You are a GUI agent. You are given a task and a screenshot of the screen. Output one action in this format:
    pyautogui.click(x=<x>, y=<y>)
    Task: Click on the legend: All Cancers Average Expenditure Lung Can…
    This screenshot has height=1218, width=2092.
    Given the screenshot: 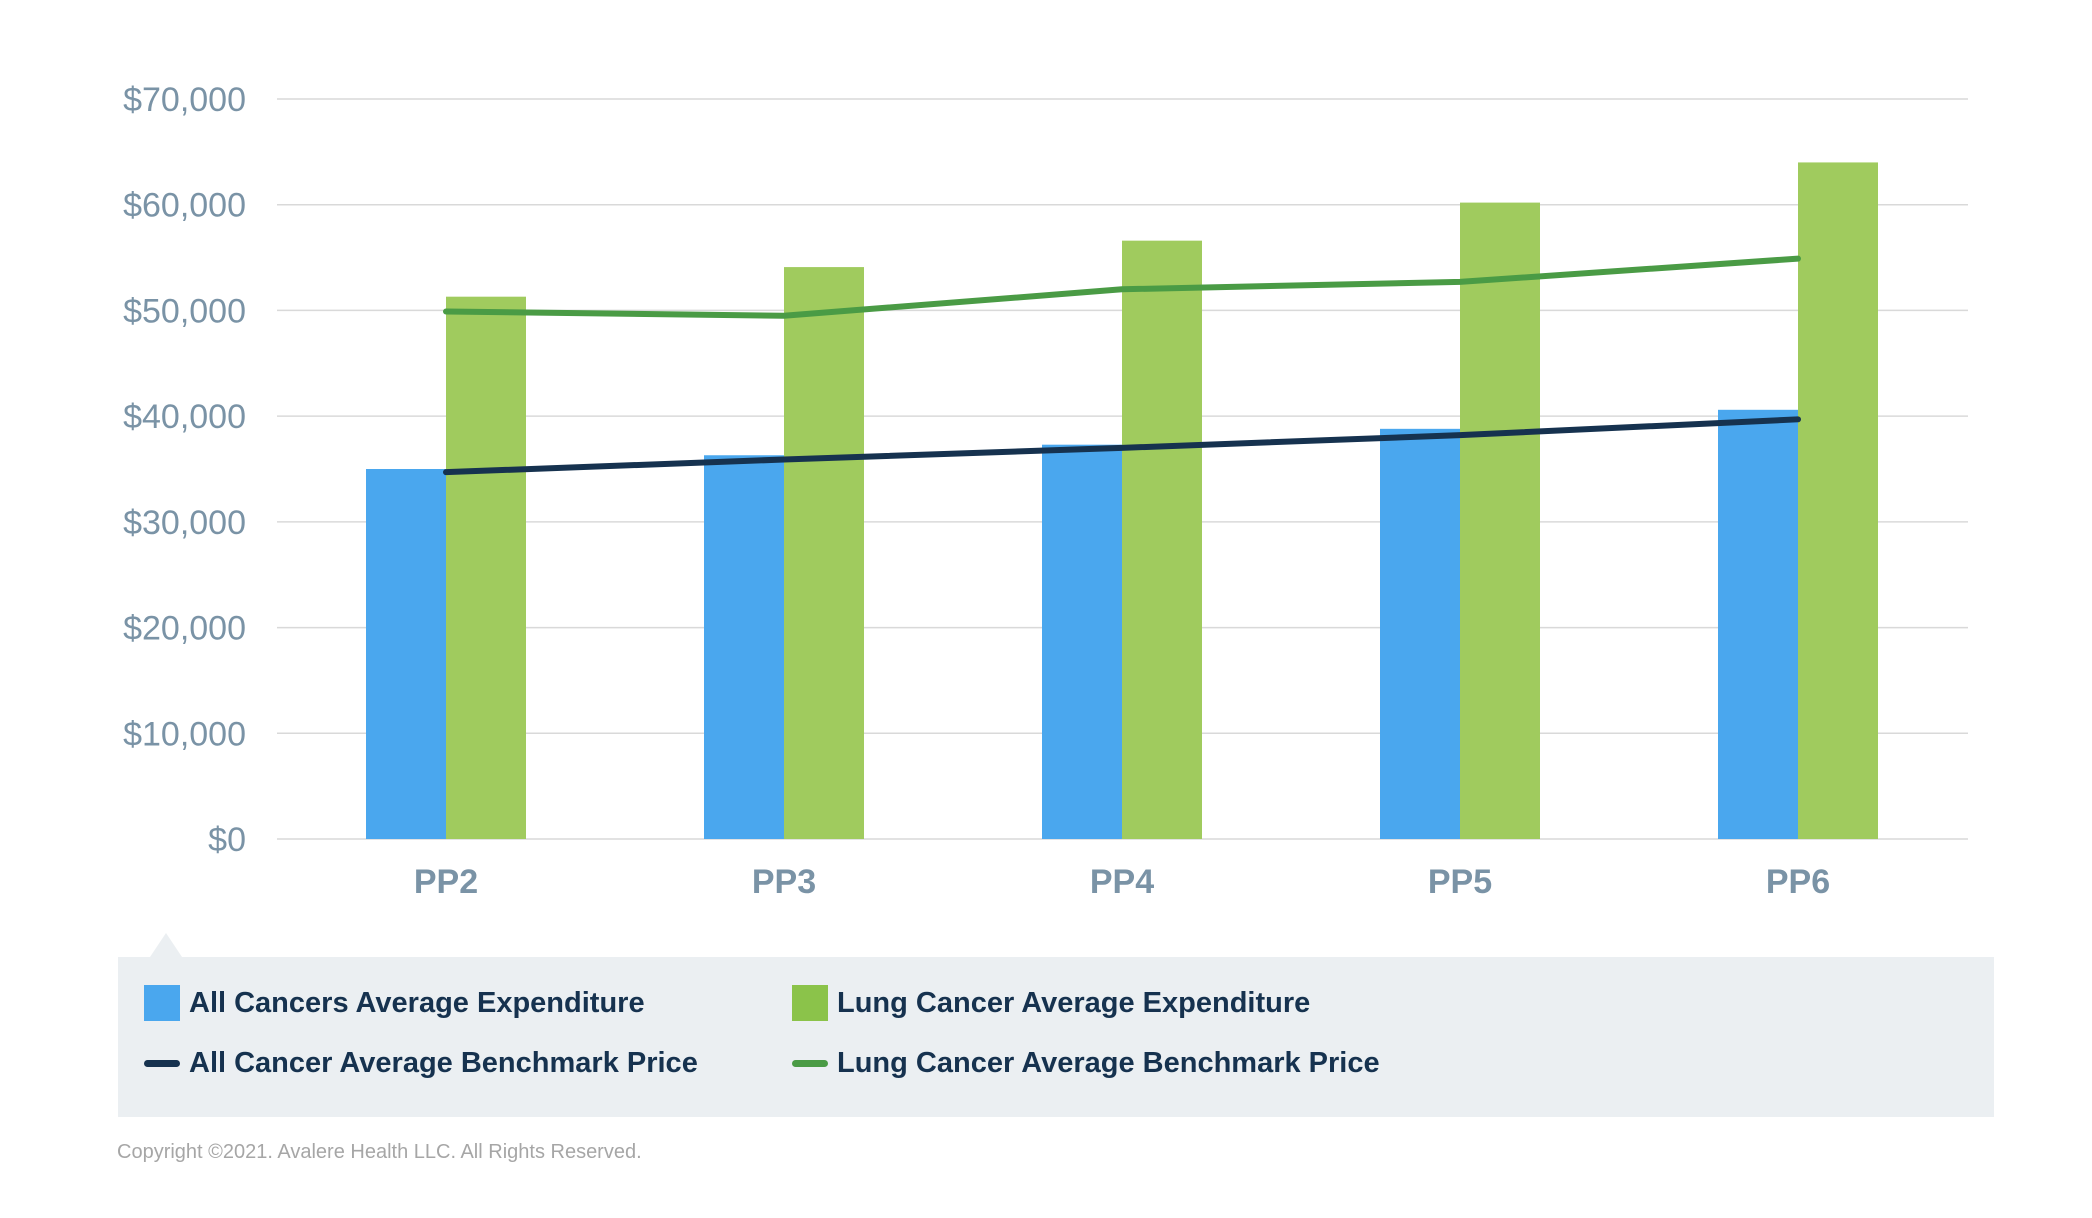 What is the action you would take?
    pyautogui.click(x=1056, y=1037)
    